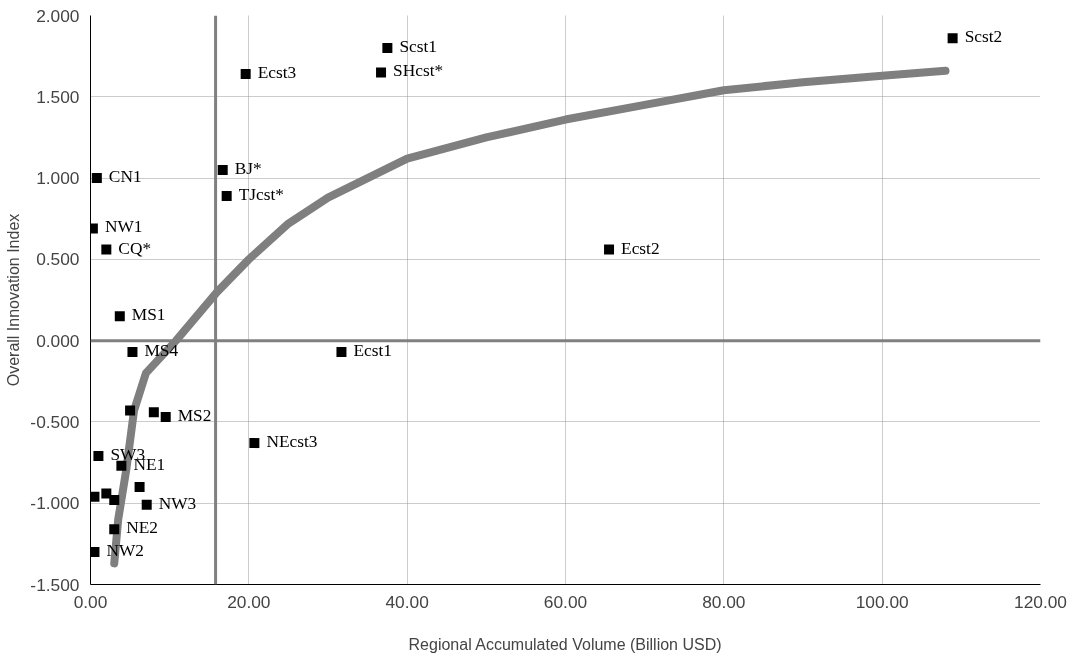  I want to click on annotation: CN1, so click(125, 177).